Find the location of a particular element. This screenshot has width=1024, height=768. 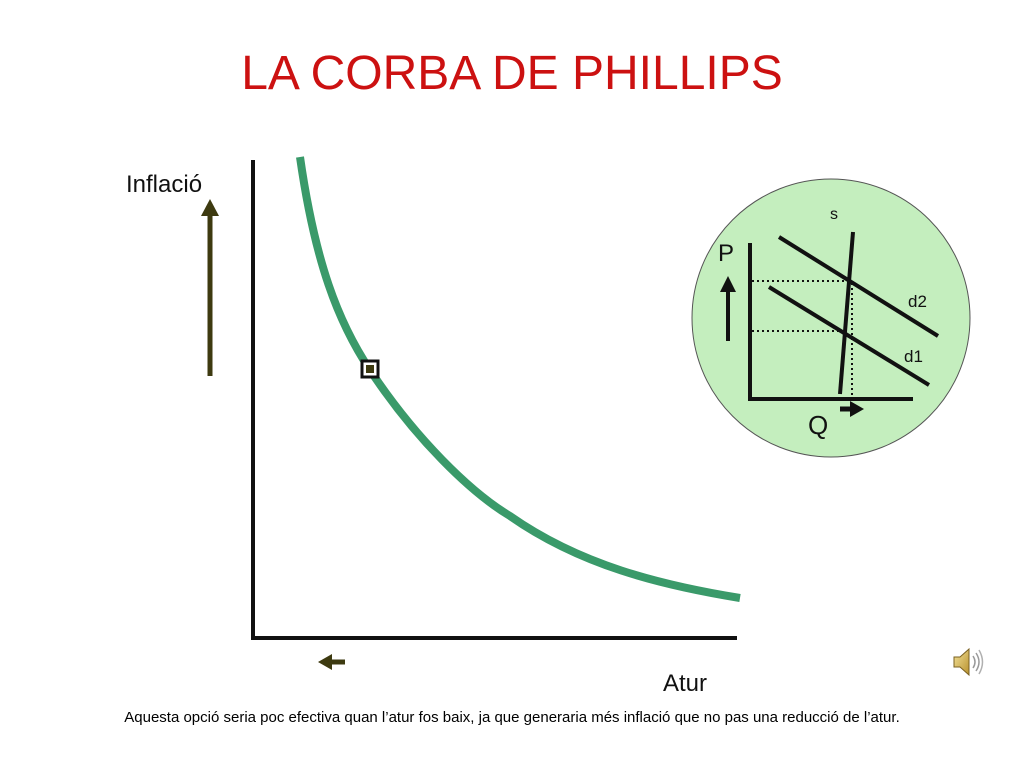

demand-line-d2 is located at coordinates (858, 286).